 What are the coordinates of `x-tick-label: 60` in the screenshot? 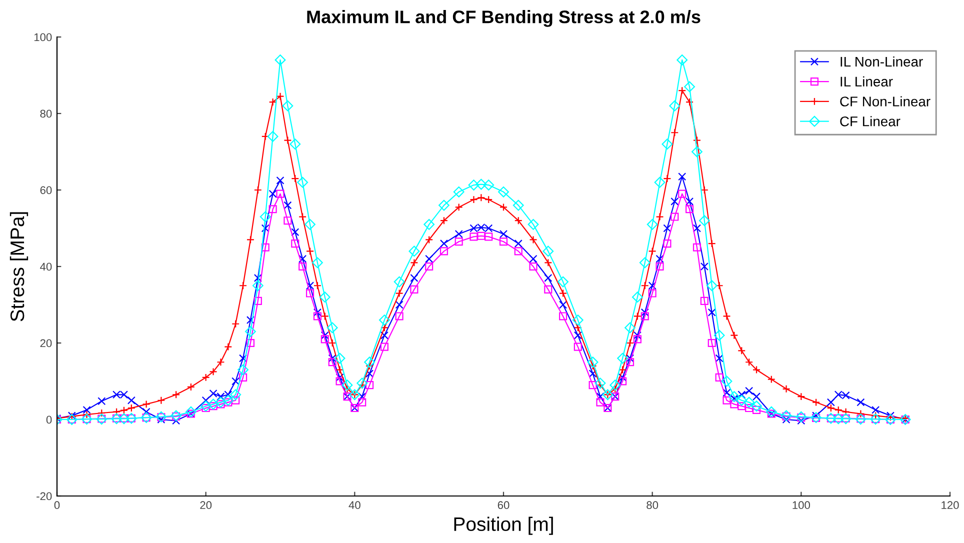 It's located at (504, 505).